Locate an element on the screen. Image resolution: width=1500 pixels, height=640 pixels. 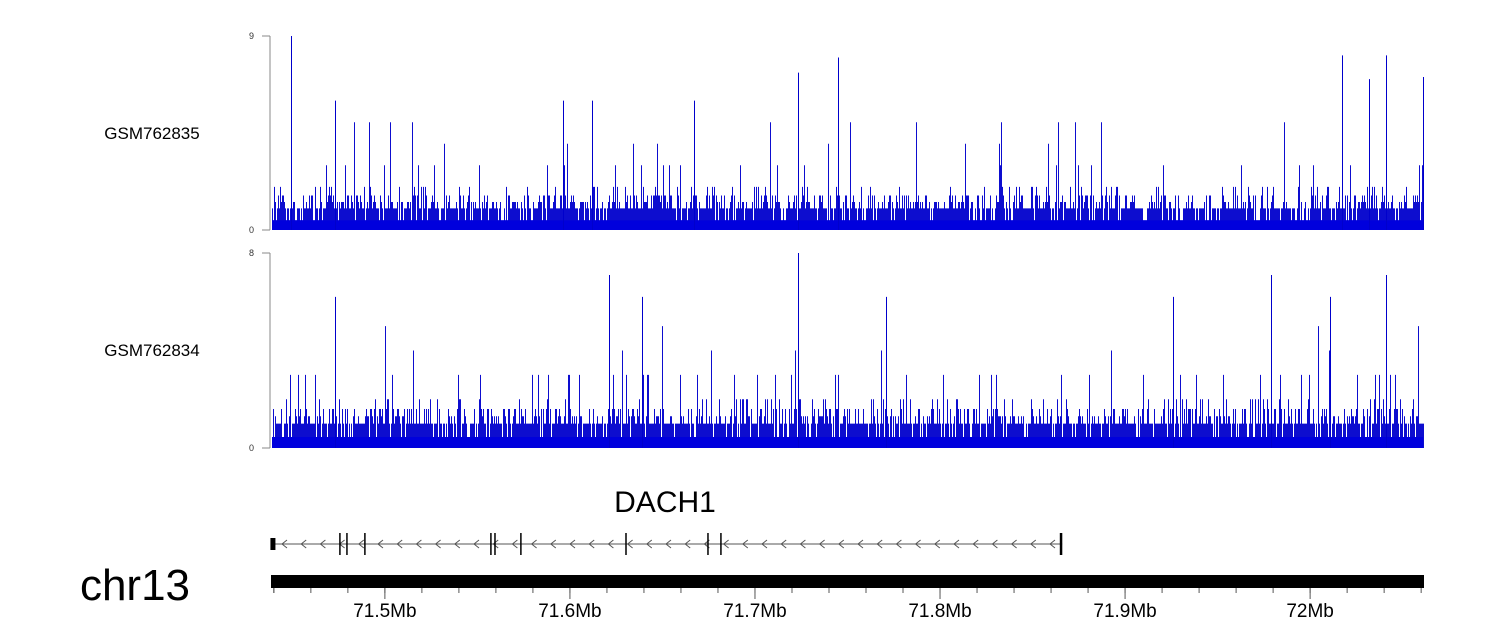
axis-tick-label: 72Mb is located at coordinates (1310, 611).